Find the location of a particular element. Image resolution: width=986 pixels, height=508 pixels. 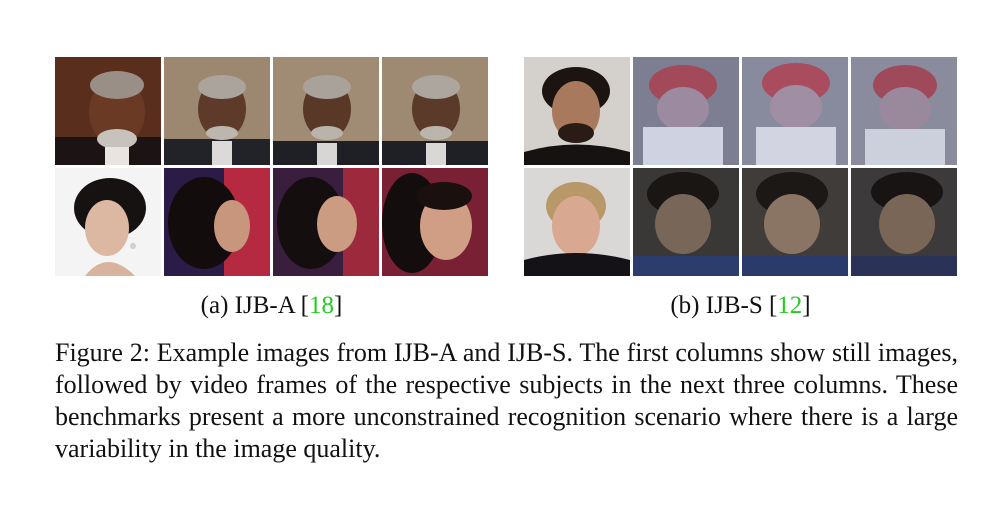

subcaption-ijb-s: (b) IJB-S [12] is located at coordinates (740, 306).